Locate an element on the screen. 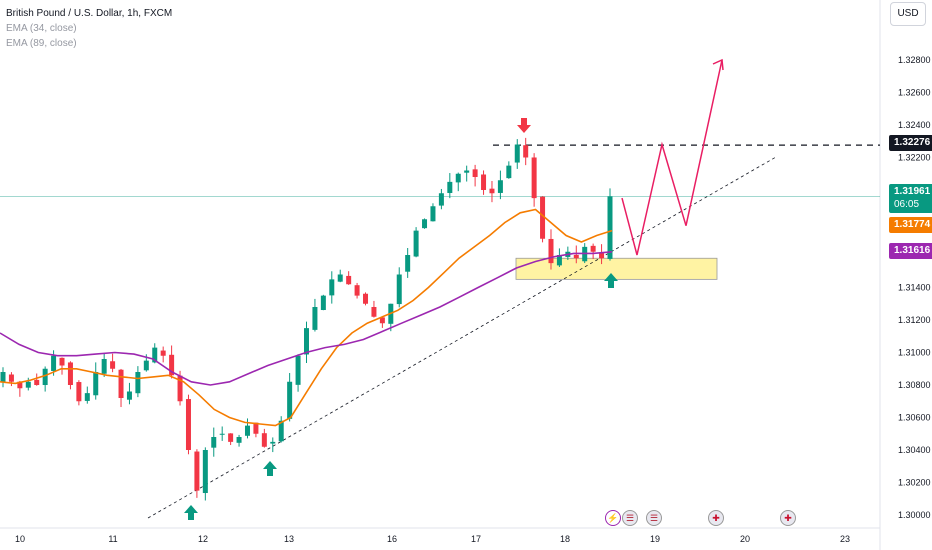  y-tick-label: 1.32800 is located at coordinates (914, 60).